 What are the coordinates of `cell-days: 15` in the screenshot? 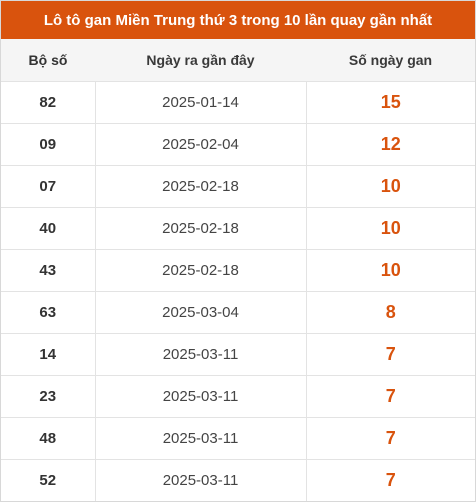 It's located at (390, 102).